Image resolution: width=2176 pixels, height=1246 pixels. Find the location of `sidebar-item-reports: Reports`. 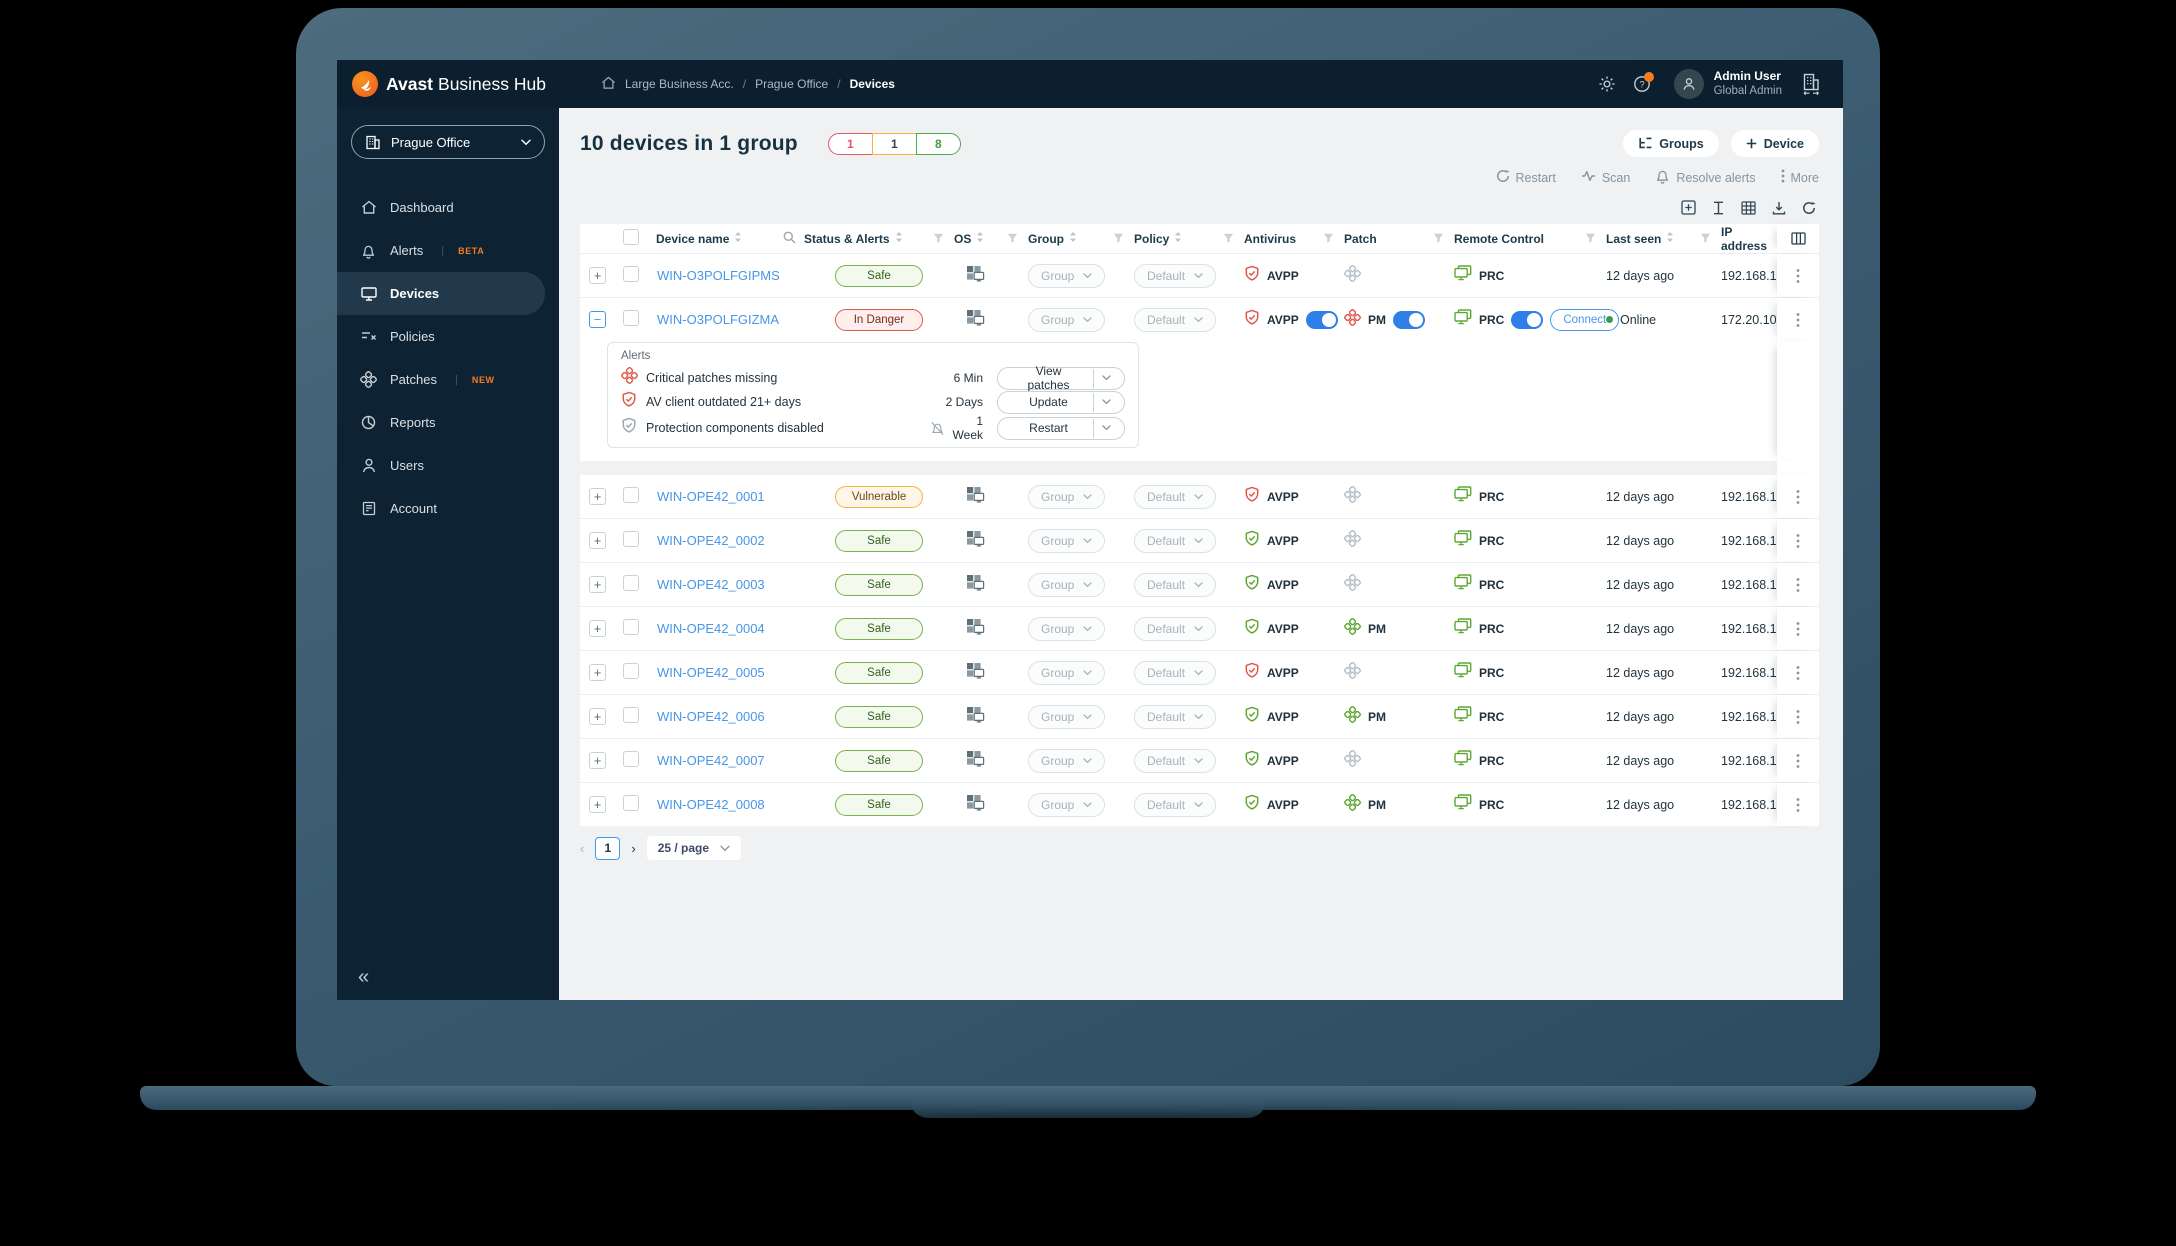

sidebar-item-reports: Reports is located at coordinates (448, 422).